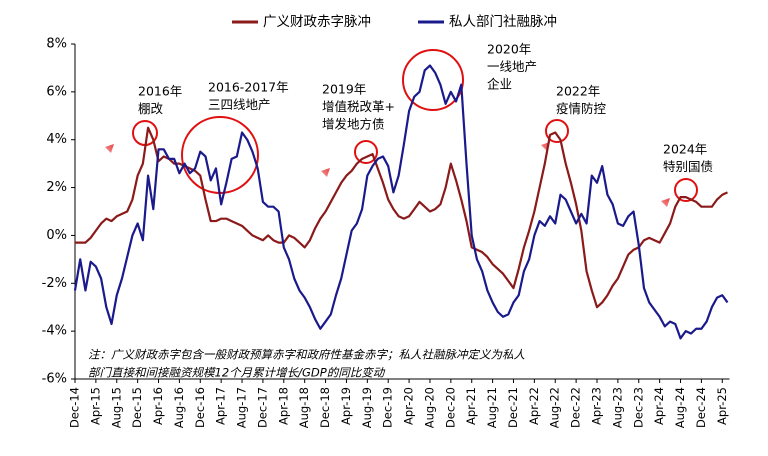 Image resolution: width=768 pixels, height=456 pixels. Describe the element at coordinates (54, 379) in the screenshot. I see `y-tick-label: -6%` at that location.